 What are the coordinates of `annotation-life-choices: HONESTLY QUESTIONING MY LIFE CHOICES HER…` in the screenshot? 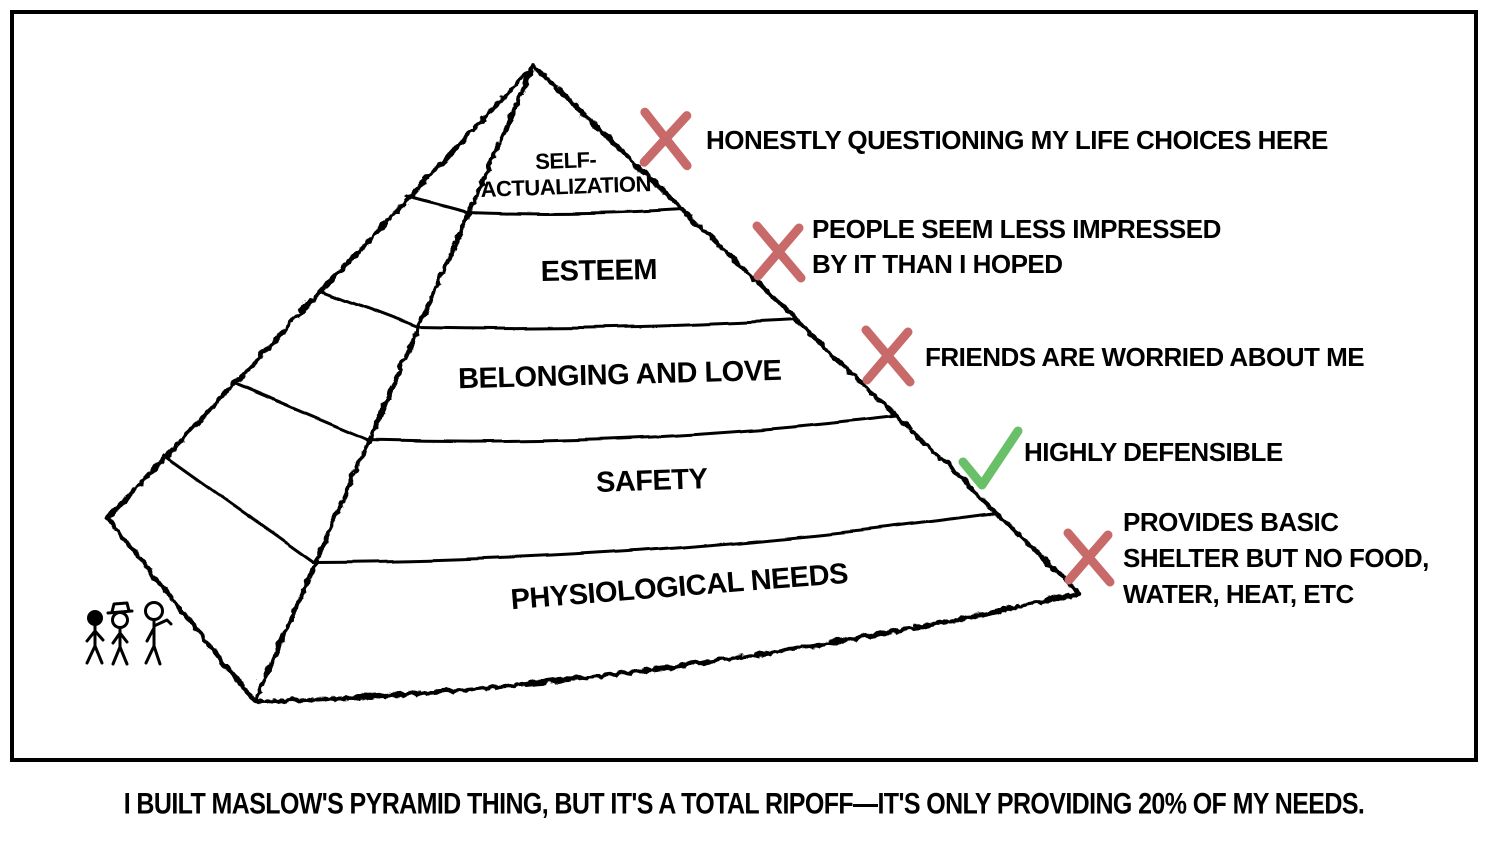 It's located at (984, 139).